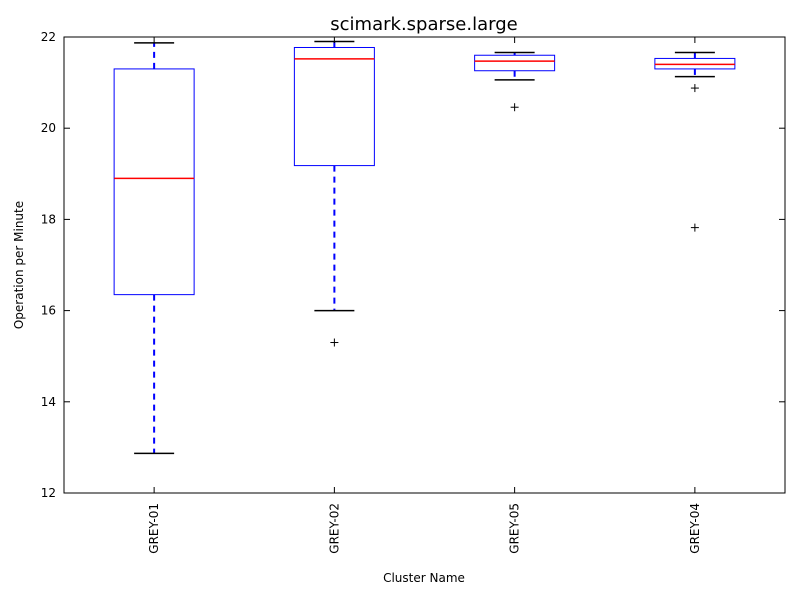 Image resolution: width=800 pixels, height=600 pixels. What do you see at coordinates (48, 493) in the screenshot?
I see `y-tick-label: 12` at bounding box center [48, 493].